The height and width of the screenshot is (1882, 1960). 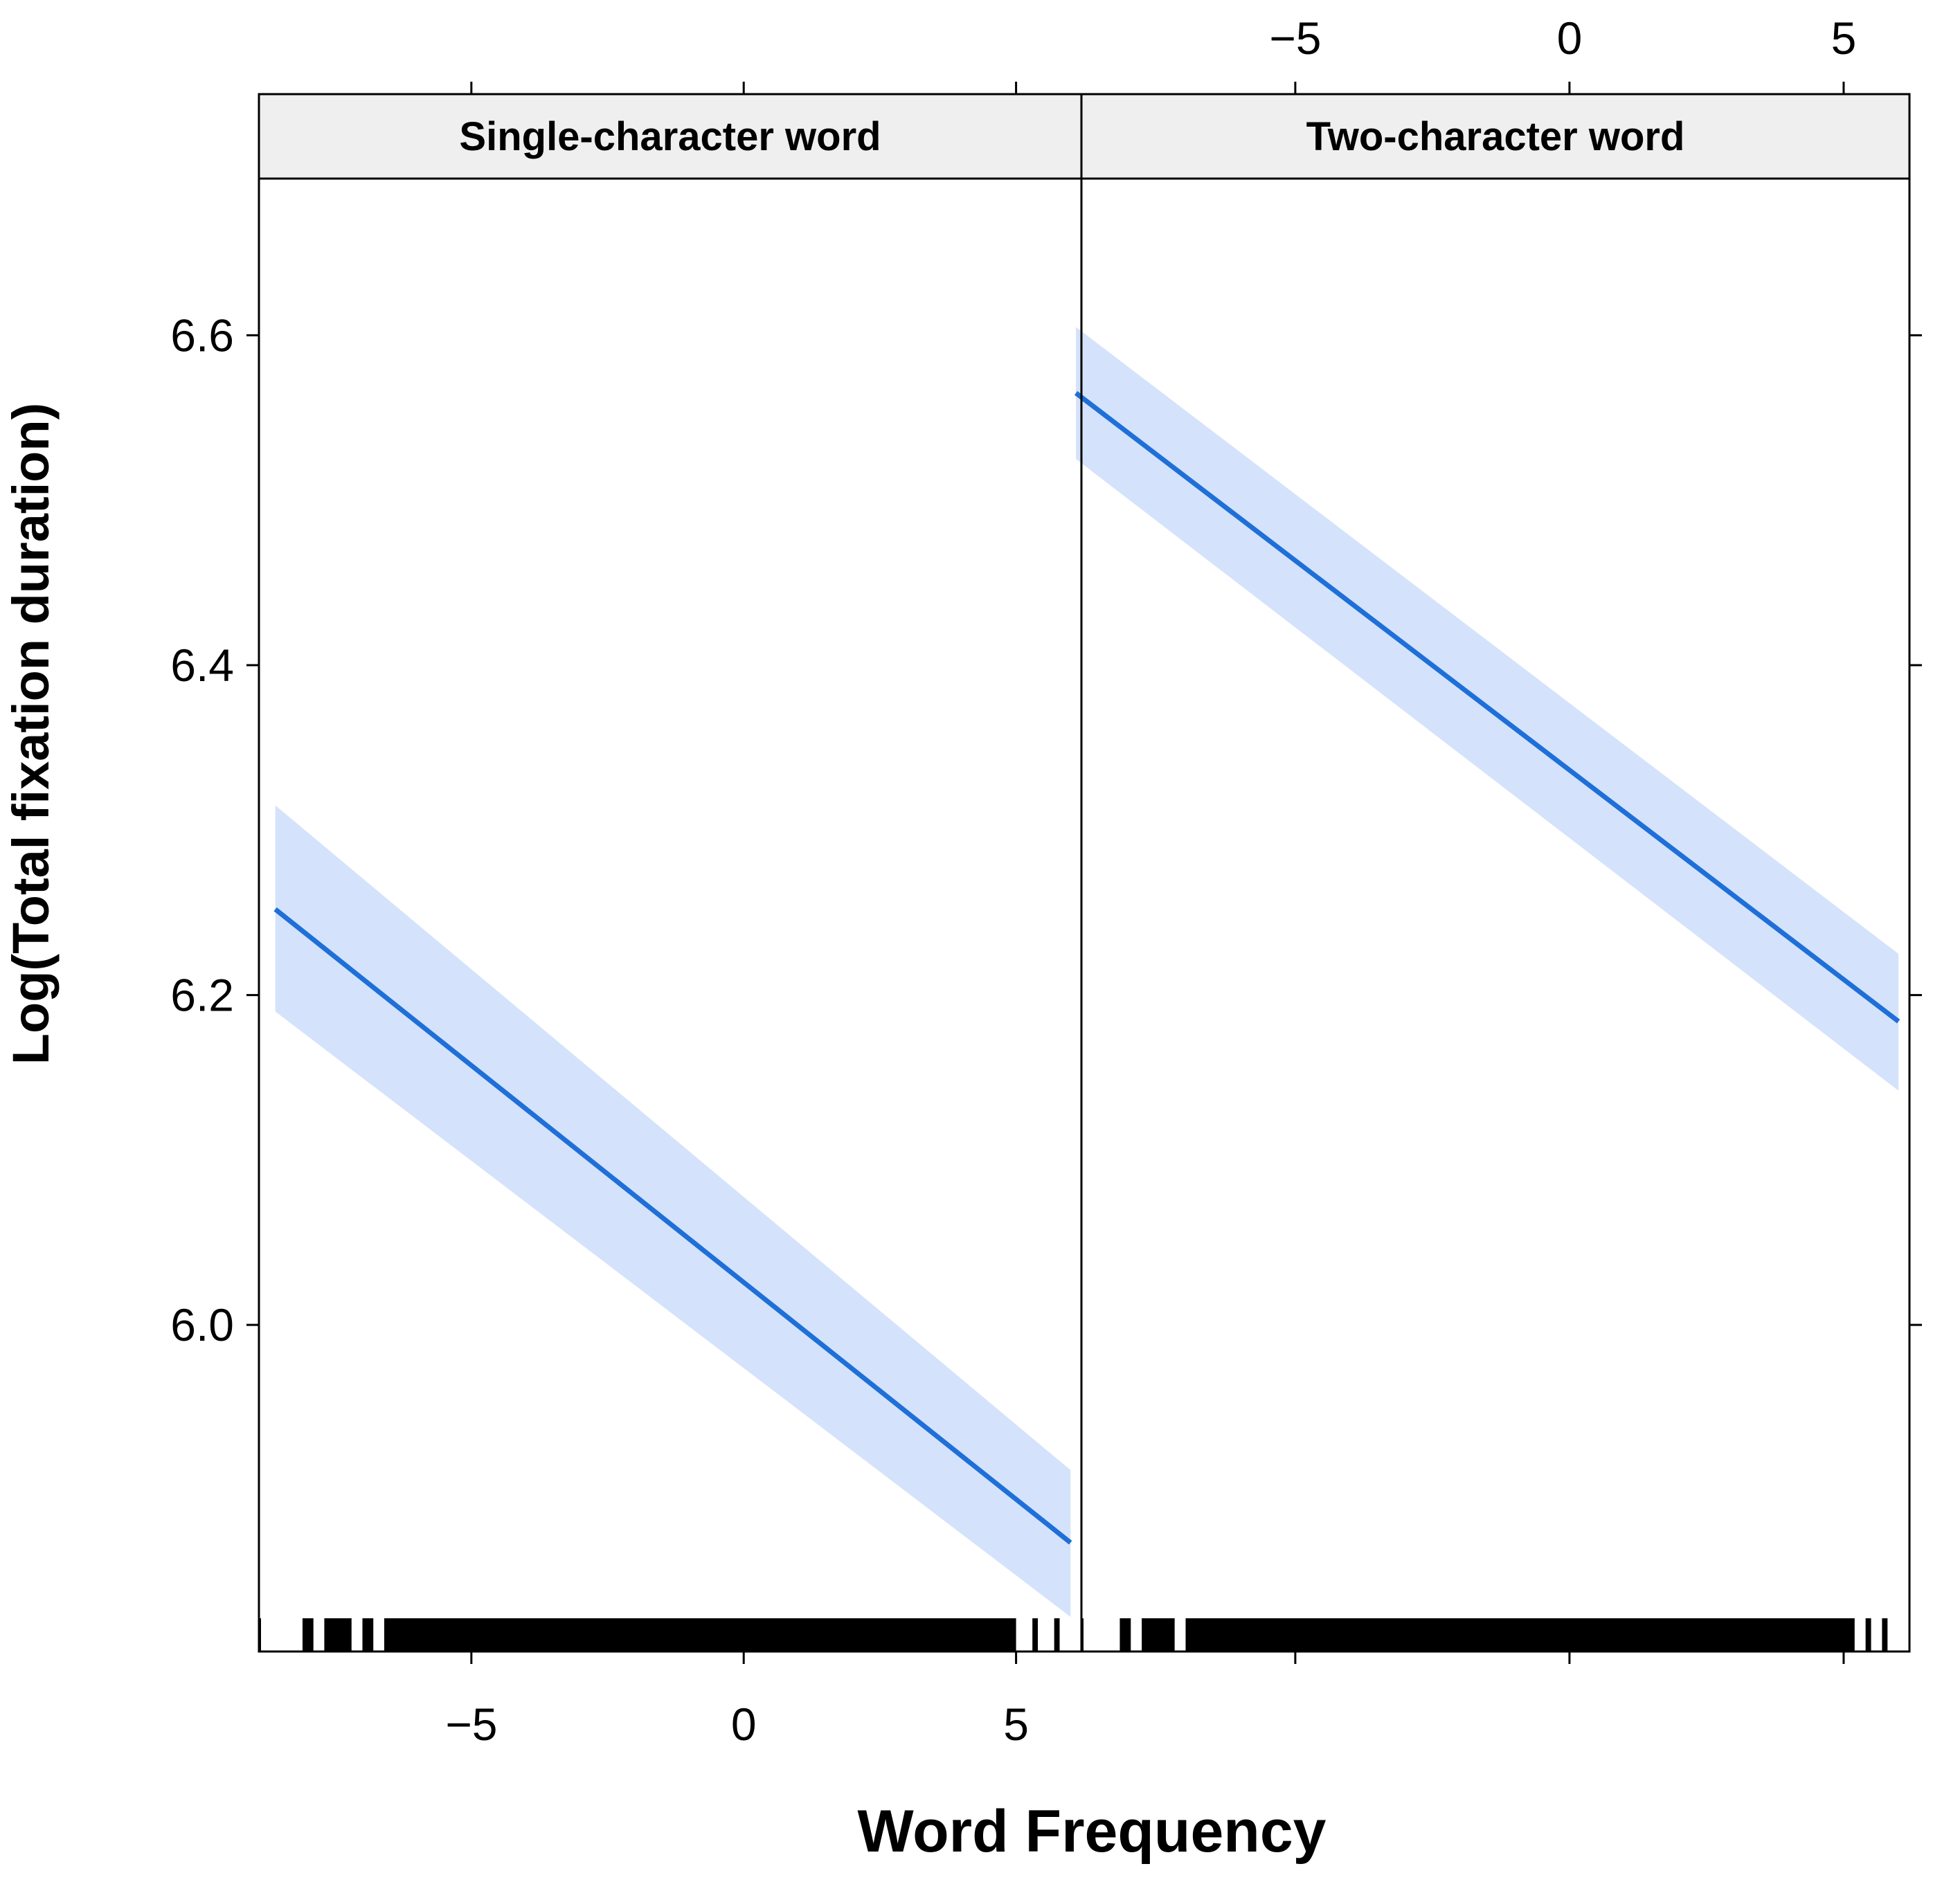 I want to click on y-axis-title: Log(Total fixation duration), so click(x=31, y=734).